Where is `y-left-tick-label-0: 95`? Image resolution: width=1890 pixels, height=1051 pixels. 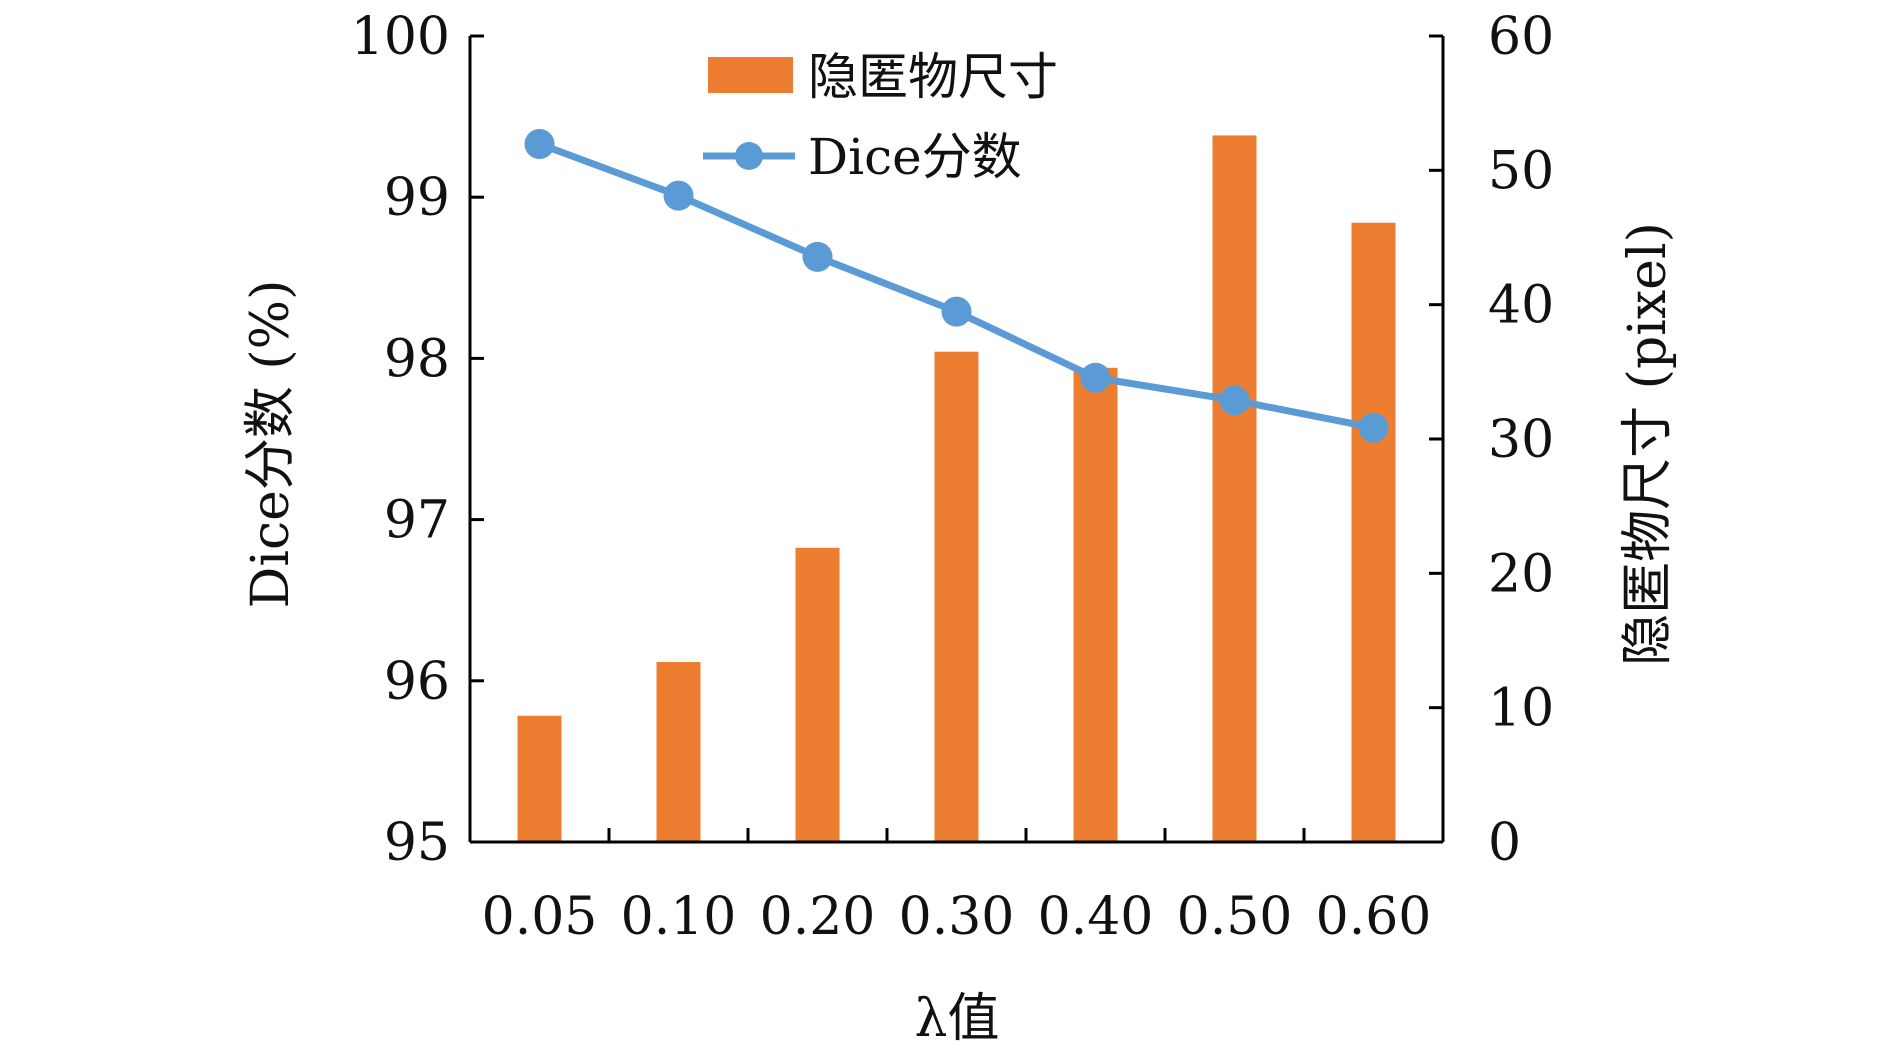
y-left-tick-label-0: 95 is located at coordinates (417, 843).